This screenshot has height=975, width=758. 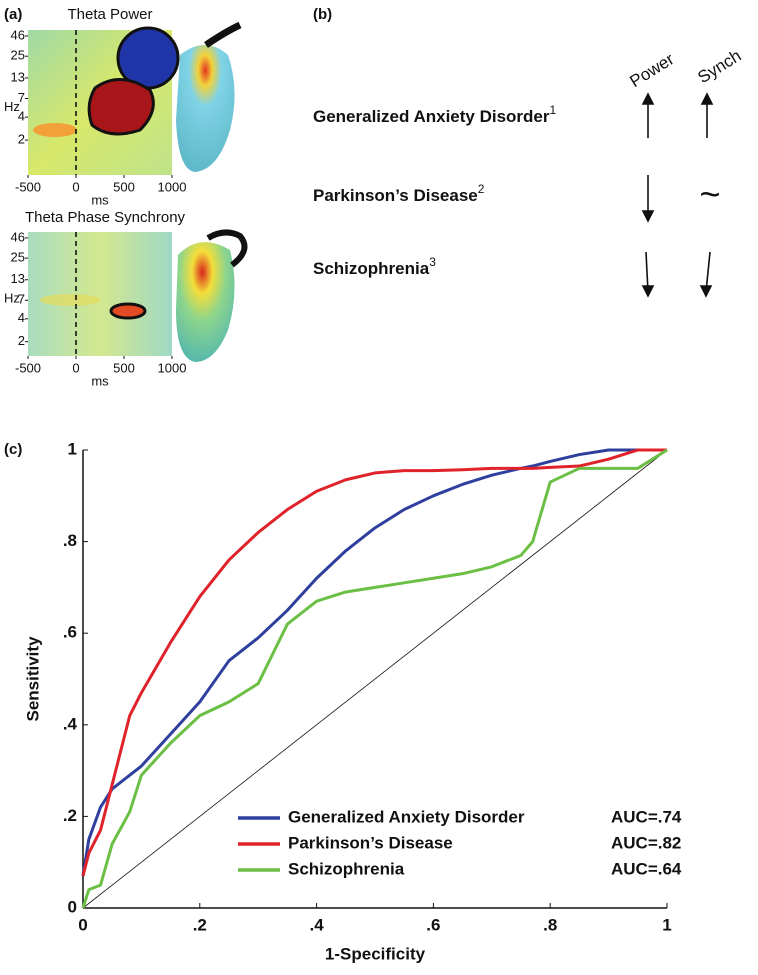 What do you see at coordinates (431, 116) in the screenshot?
I see `row-name: Generalized Anxiety Disorder` at bounding box center [431, 116].